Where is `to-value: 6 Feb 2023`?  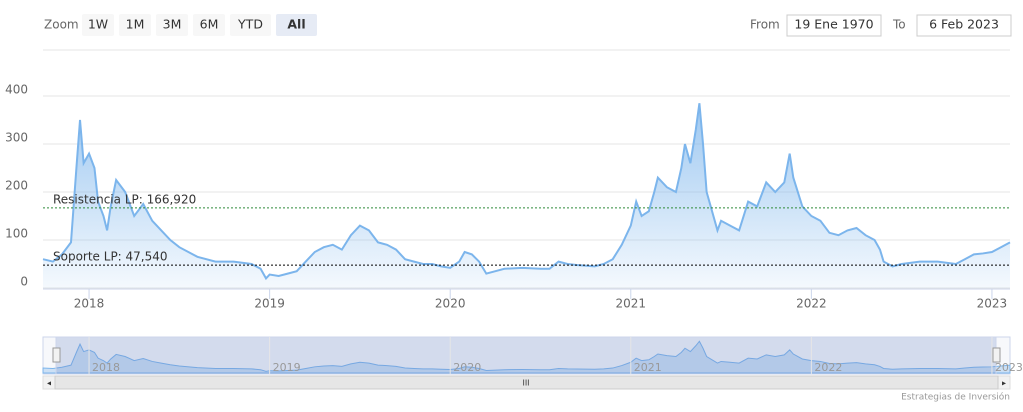
to-value: 6 Feb 2023 is located at coordinates (964, 24).